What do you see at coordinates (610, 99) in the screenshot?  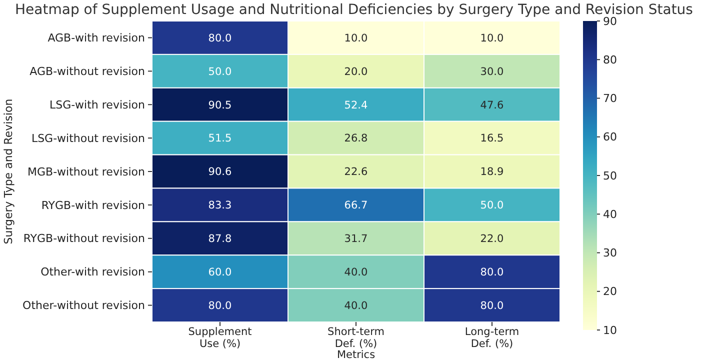 I see `color-bar-label: 70` at bounding box center [610, 99].